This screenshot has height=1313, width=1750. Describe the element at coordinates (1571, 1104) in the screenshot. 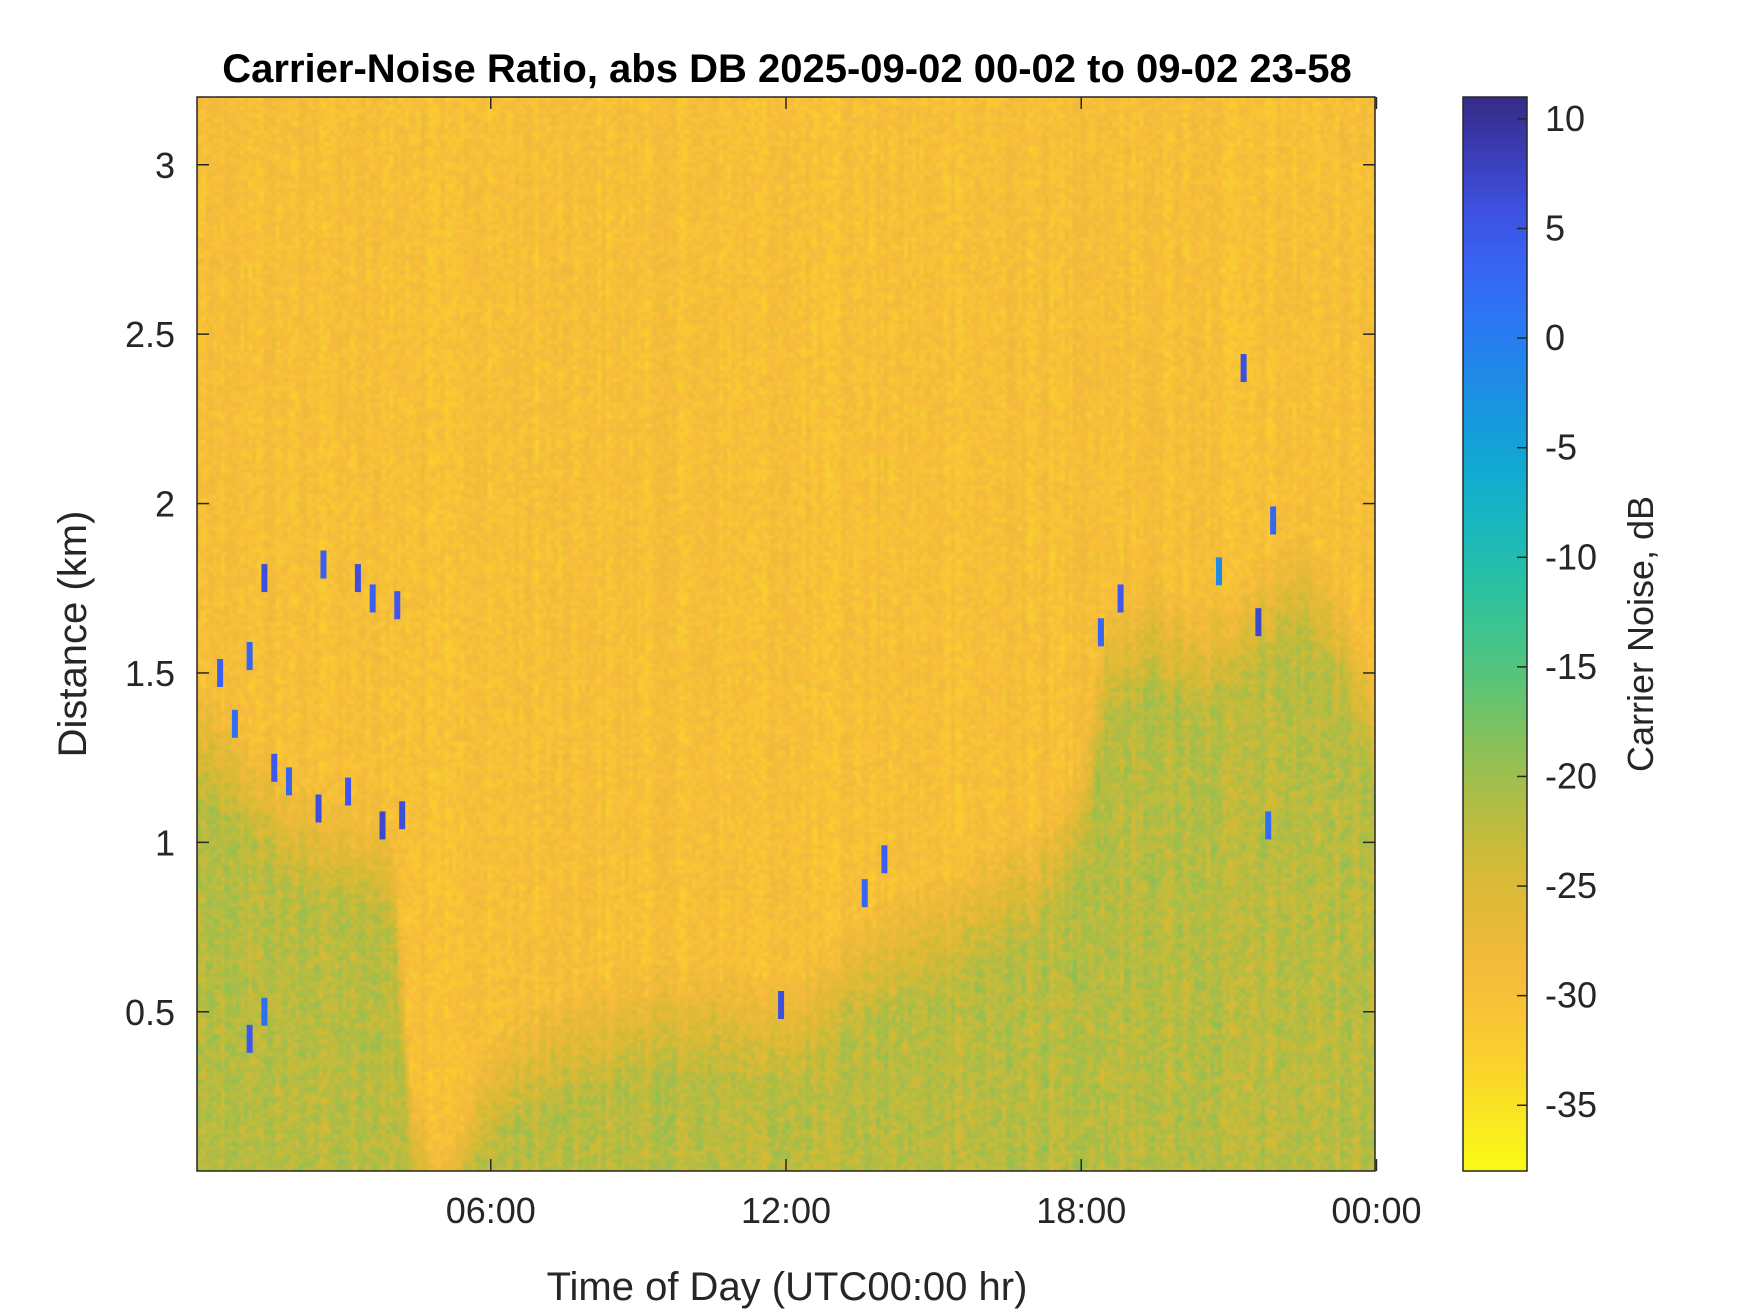

I see `colorbar-tick-label-9: -35` at that location.